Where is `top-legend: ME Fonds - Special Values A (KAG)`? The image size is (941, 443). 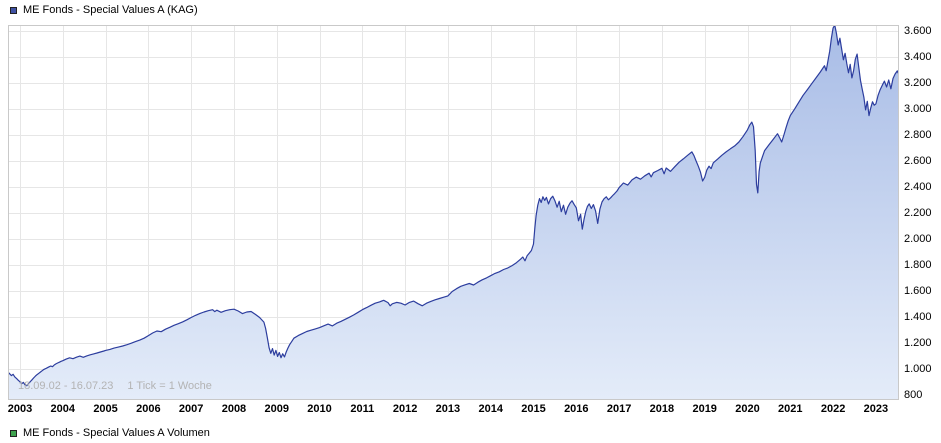
top-legend: ME Fonds - Special Values A (KAG) is located at coordinates (104, 10).